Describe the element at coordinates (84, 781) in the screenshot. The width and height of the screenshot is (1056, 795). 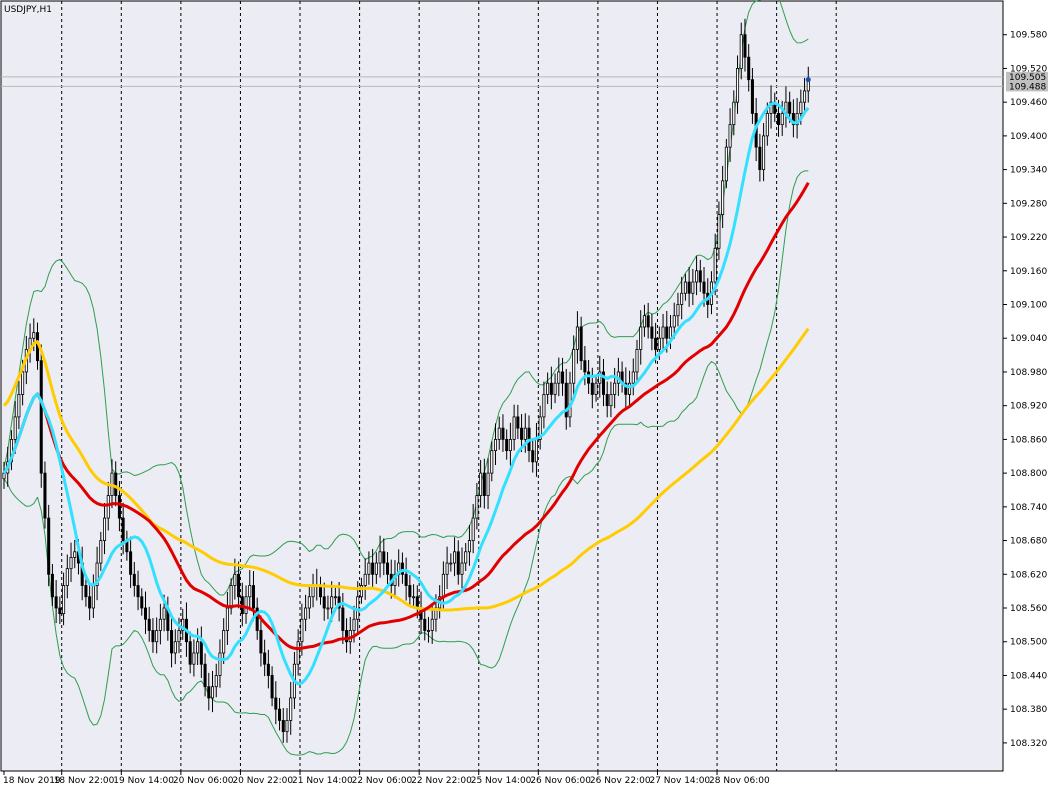
I see `time-tick-label: 18 Nov 22:00` at that location.